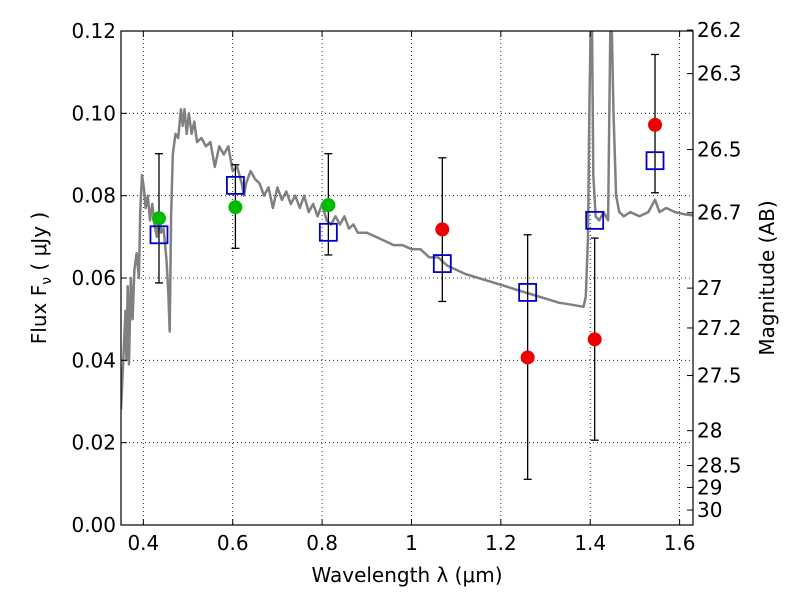  I want to click on y2-tick-label: 26.2, so click(719, 30).